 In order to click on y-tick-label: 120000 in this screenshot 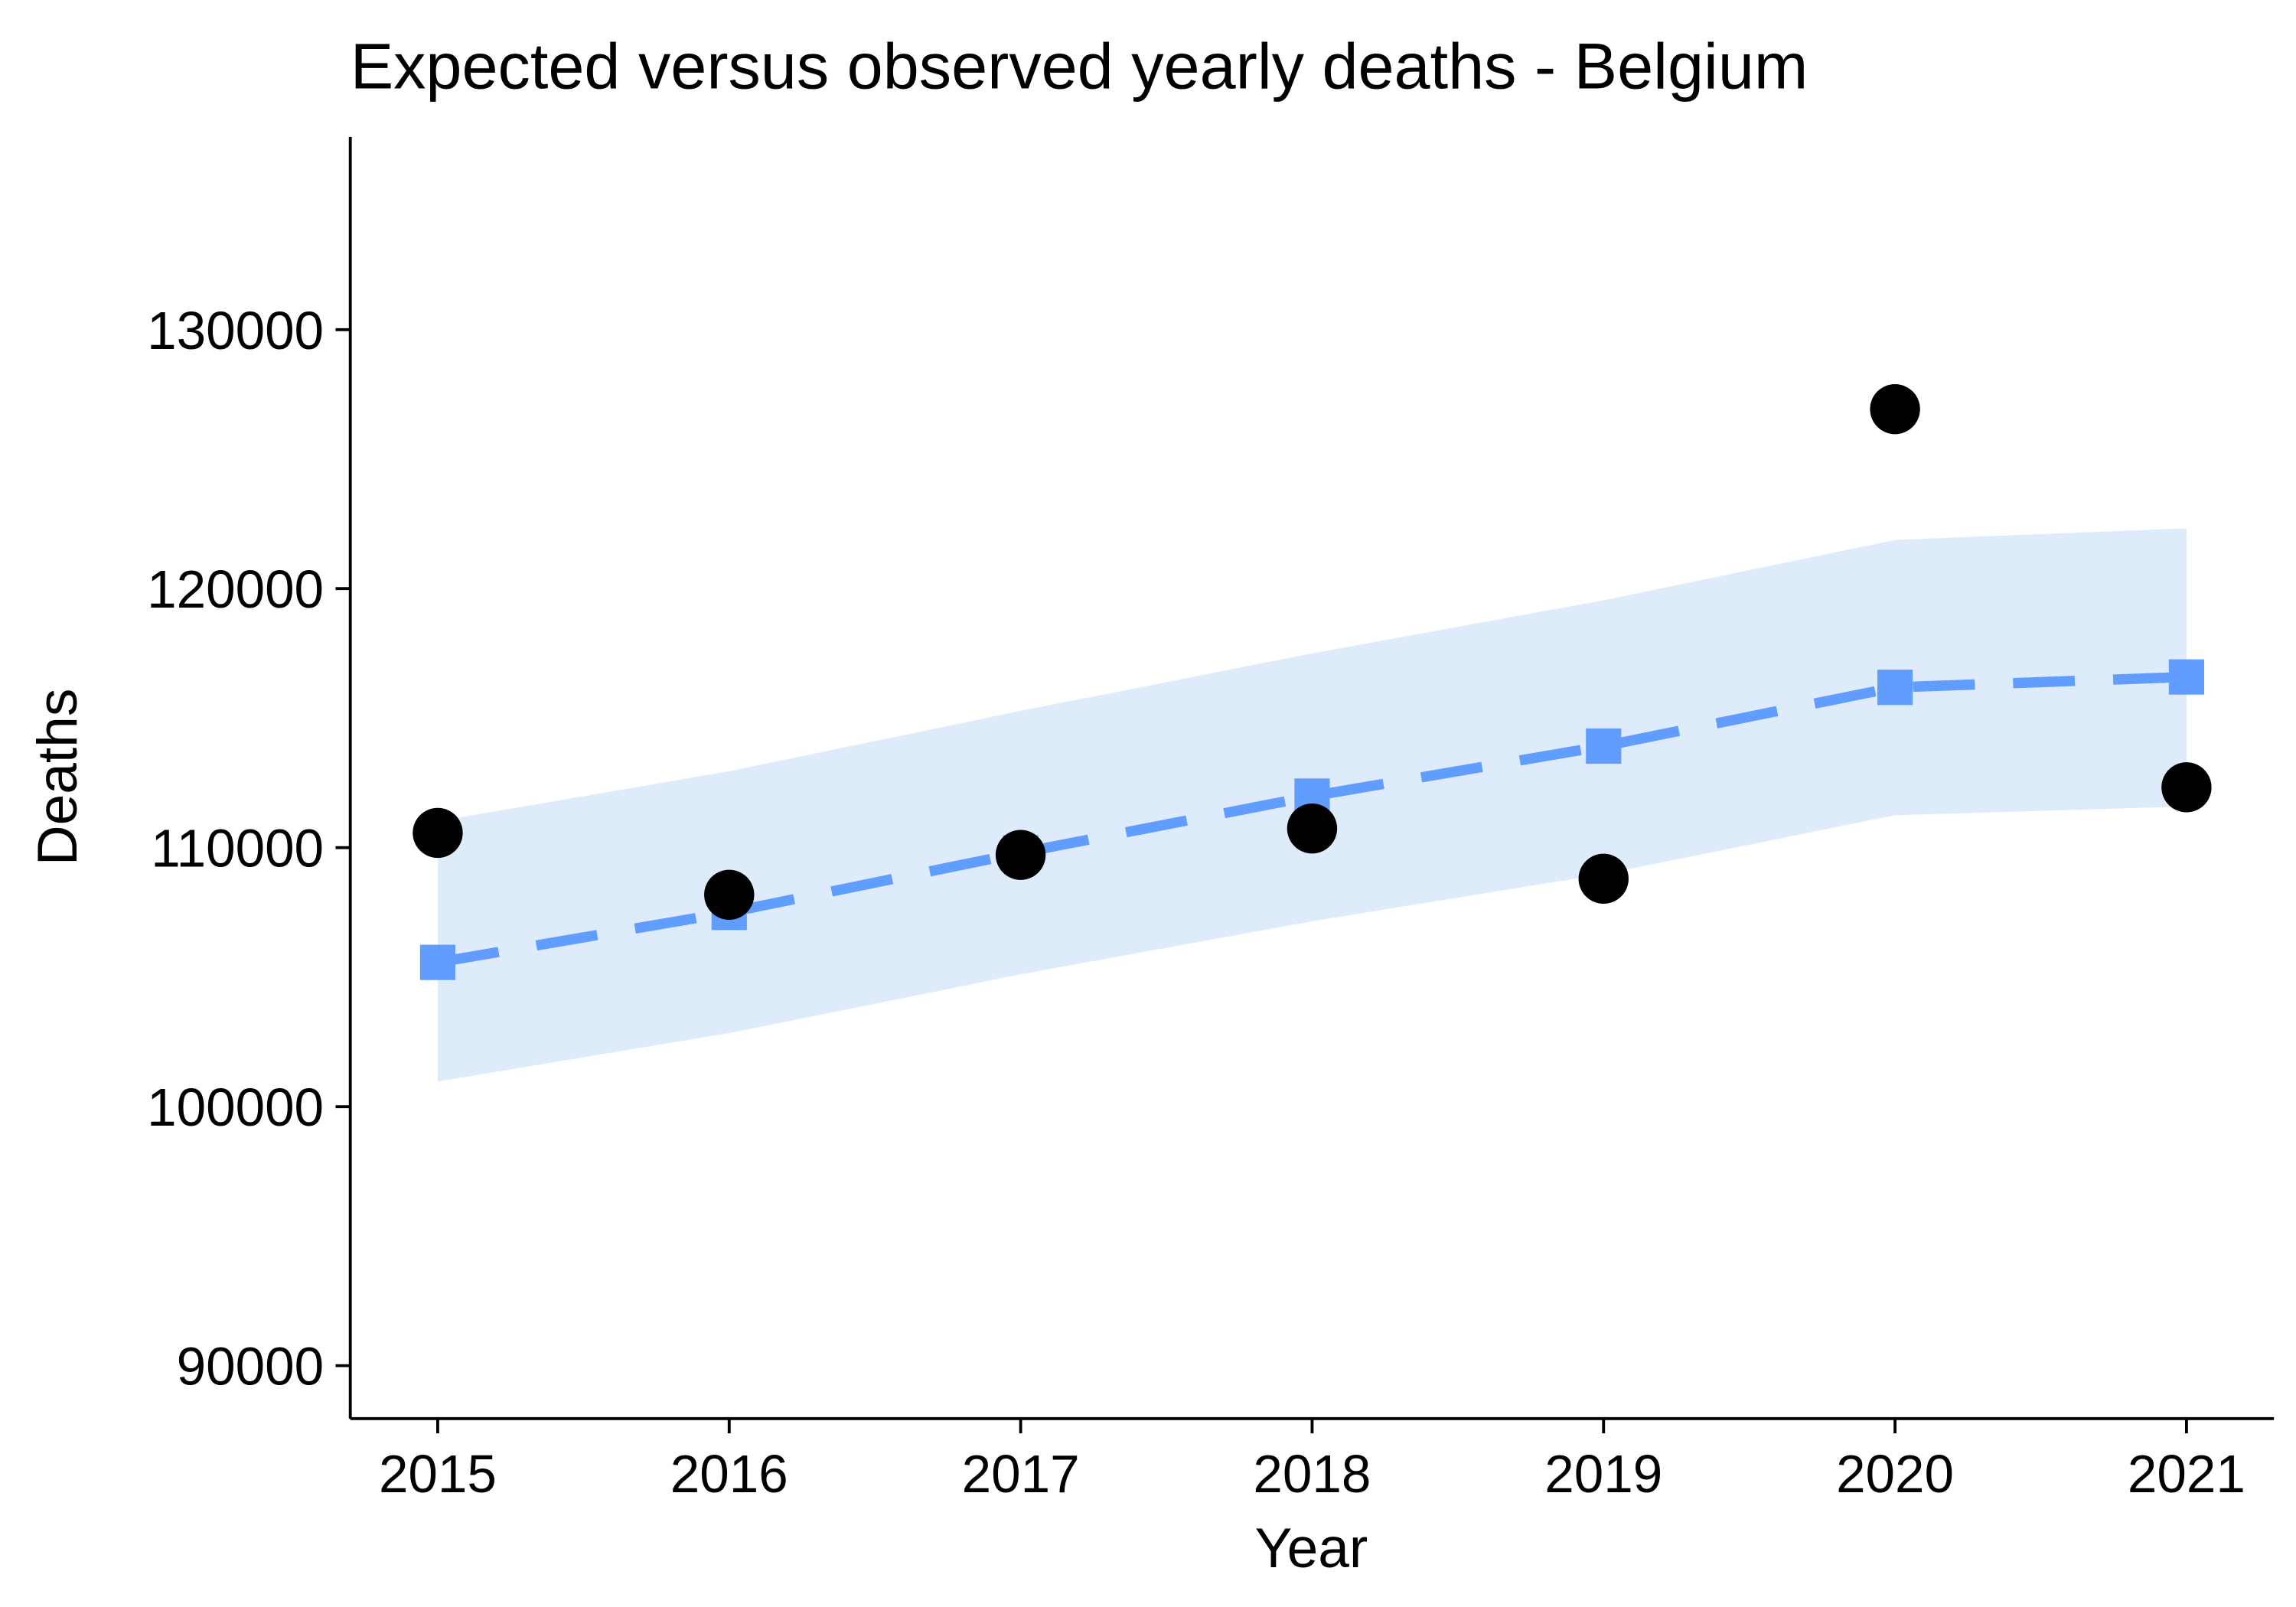, I will do `click(235, 589)`.